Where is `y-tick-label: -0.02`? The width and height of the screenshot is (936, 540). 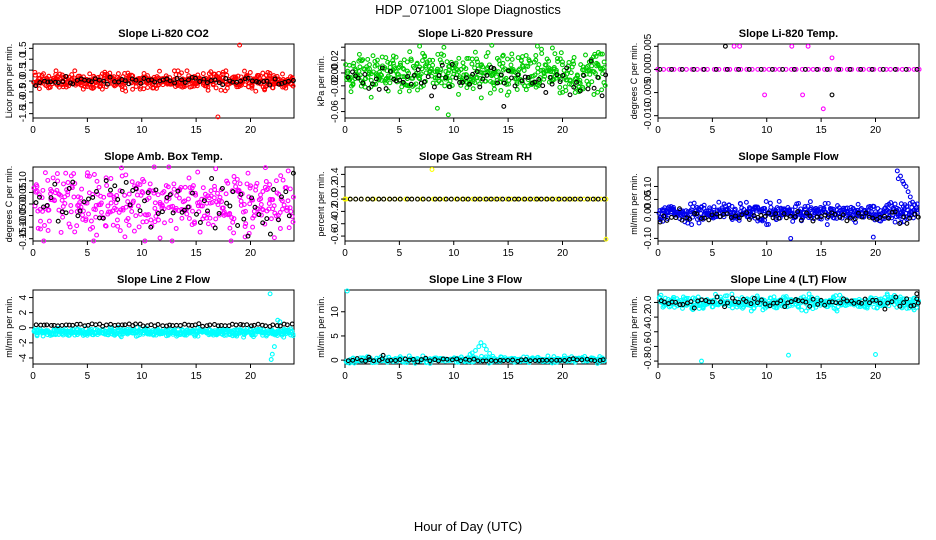 y-tick-label: -0.02 is located at coordinates (335, 85).